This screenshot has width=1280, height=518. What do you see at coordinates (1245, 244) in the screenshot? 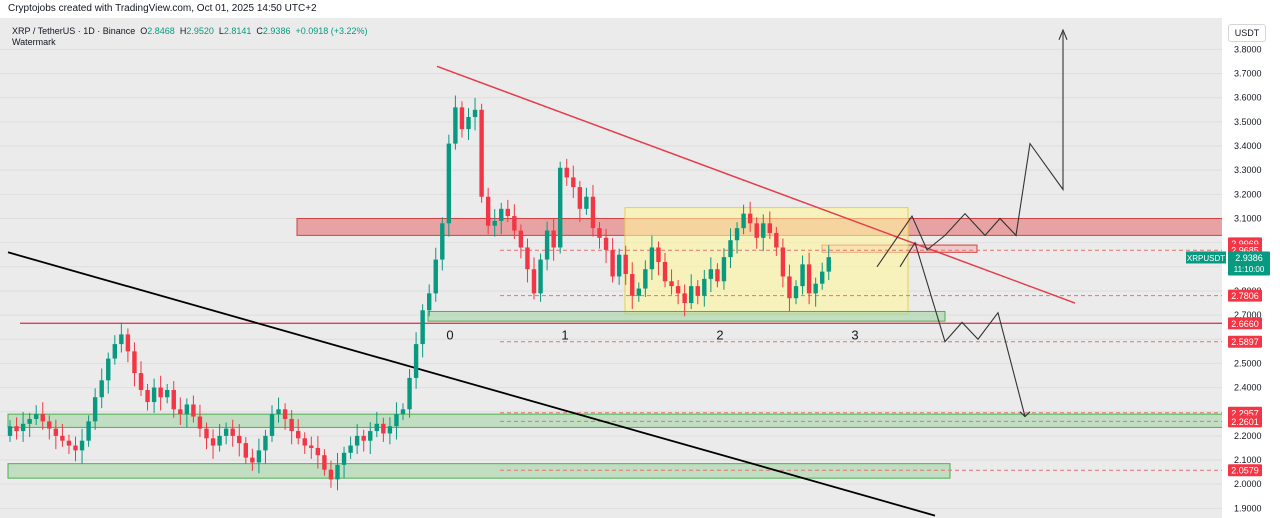
I see `price-tag-label: 2.9969` at bounding box center [1245, 244].